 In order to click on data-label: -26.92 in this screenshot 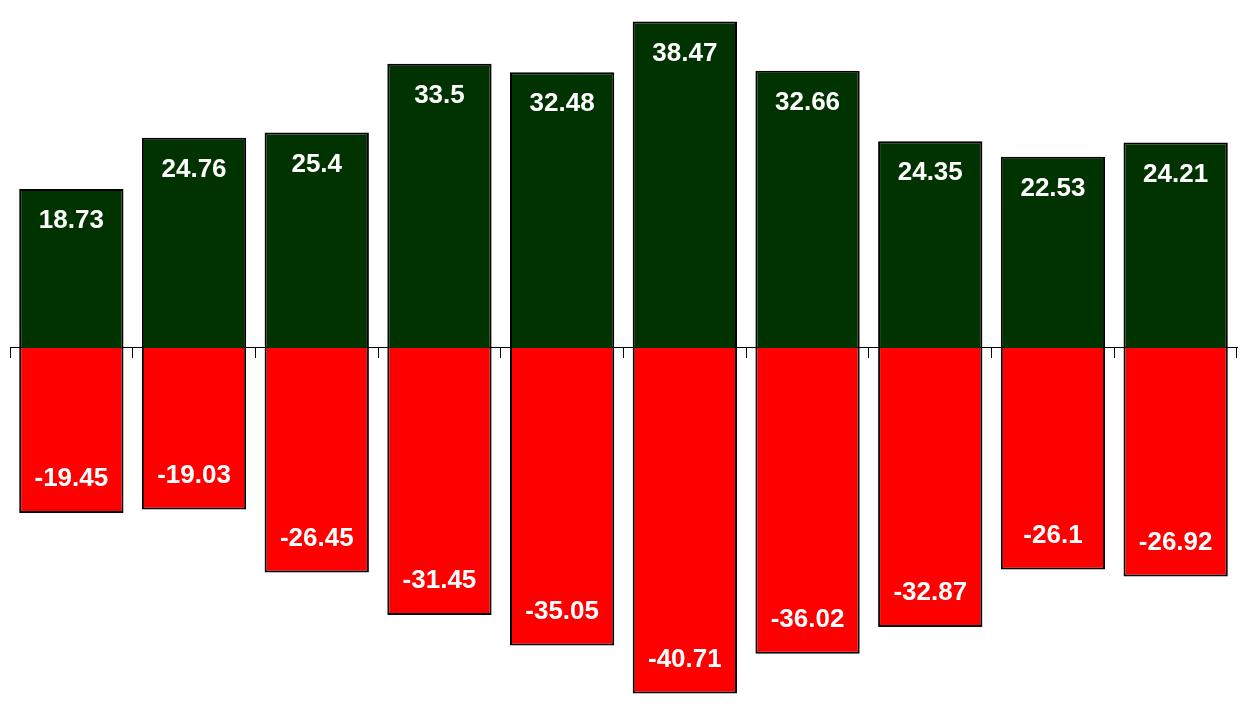, I will do `click(1175, 540)`.